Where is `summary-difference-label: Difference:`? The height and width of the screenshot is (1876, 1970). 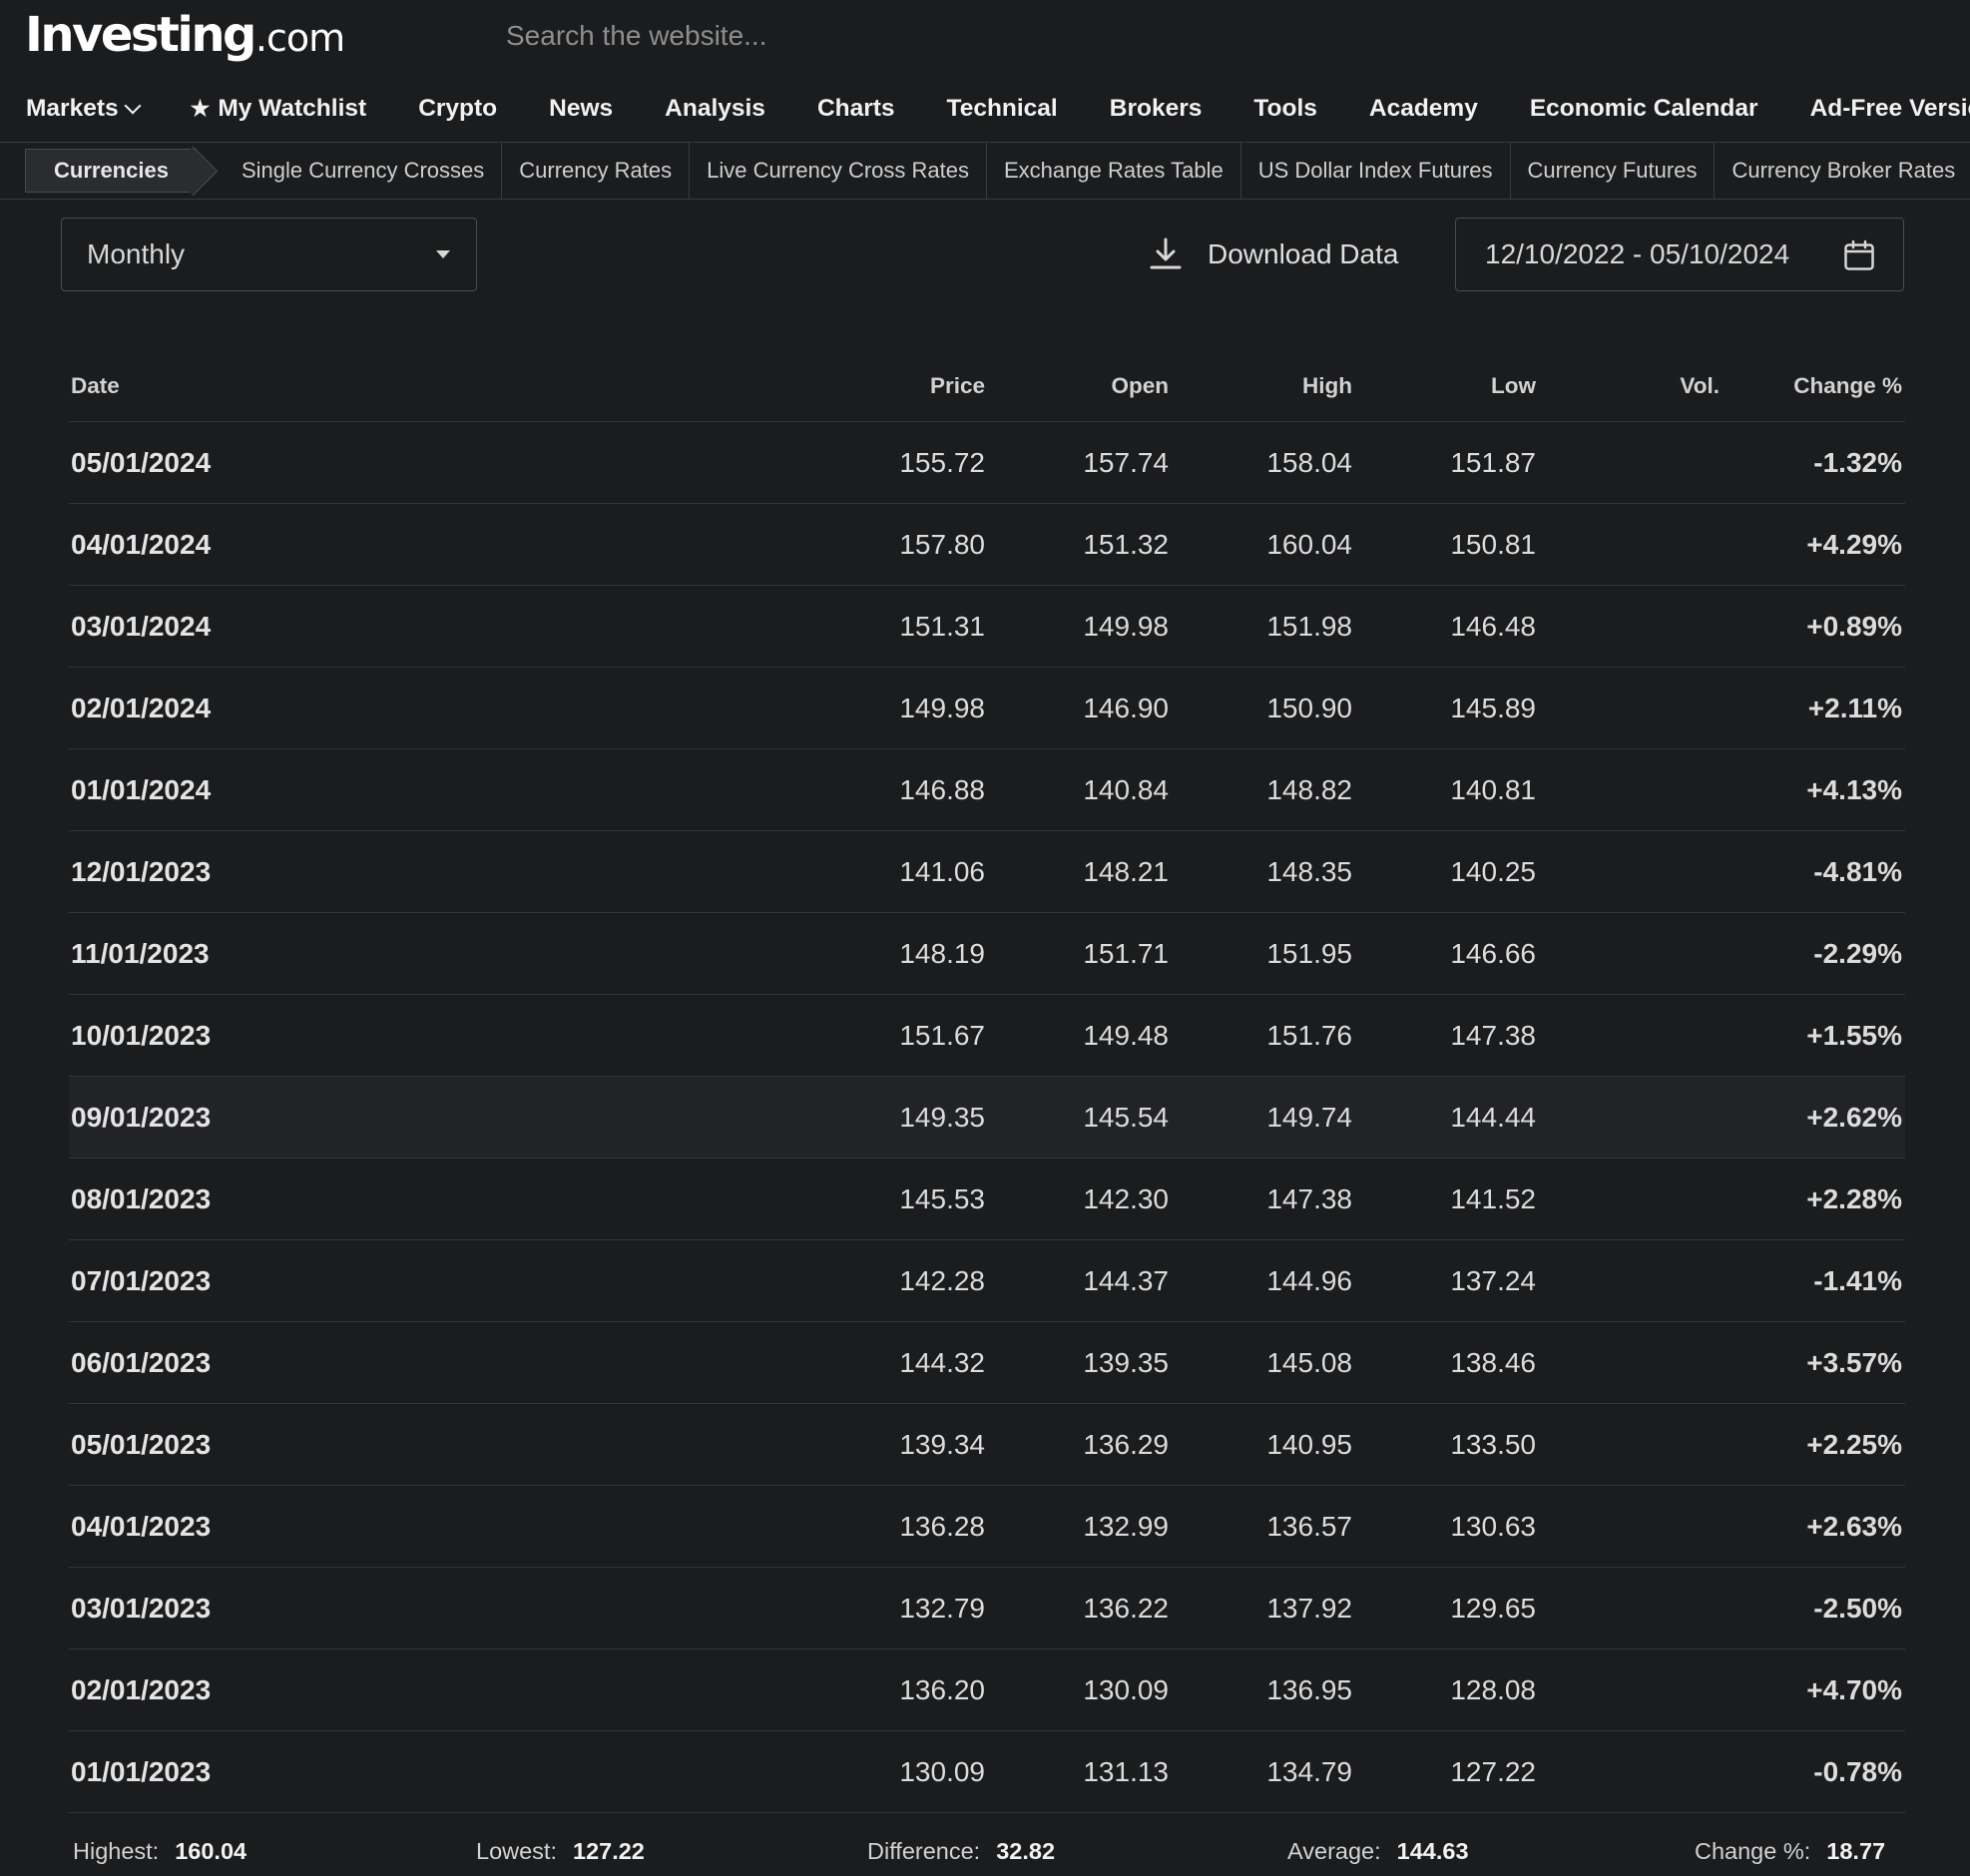
summary-difference-label: Difference: is located at coordinates (924, 1851).